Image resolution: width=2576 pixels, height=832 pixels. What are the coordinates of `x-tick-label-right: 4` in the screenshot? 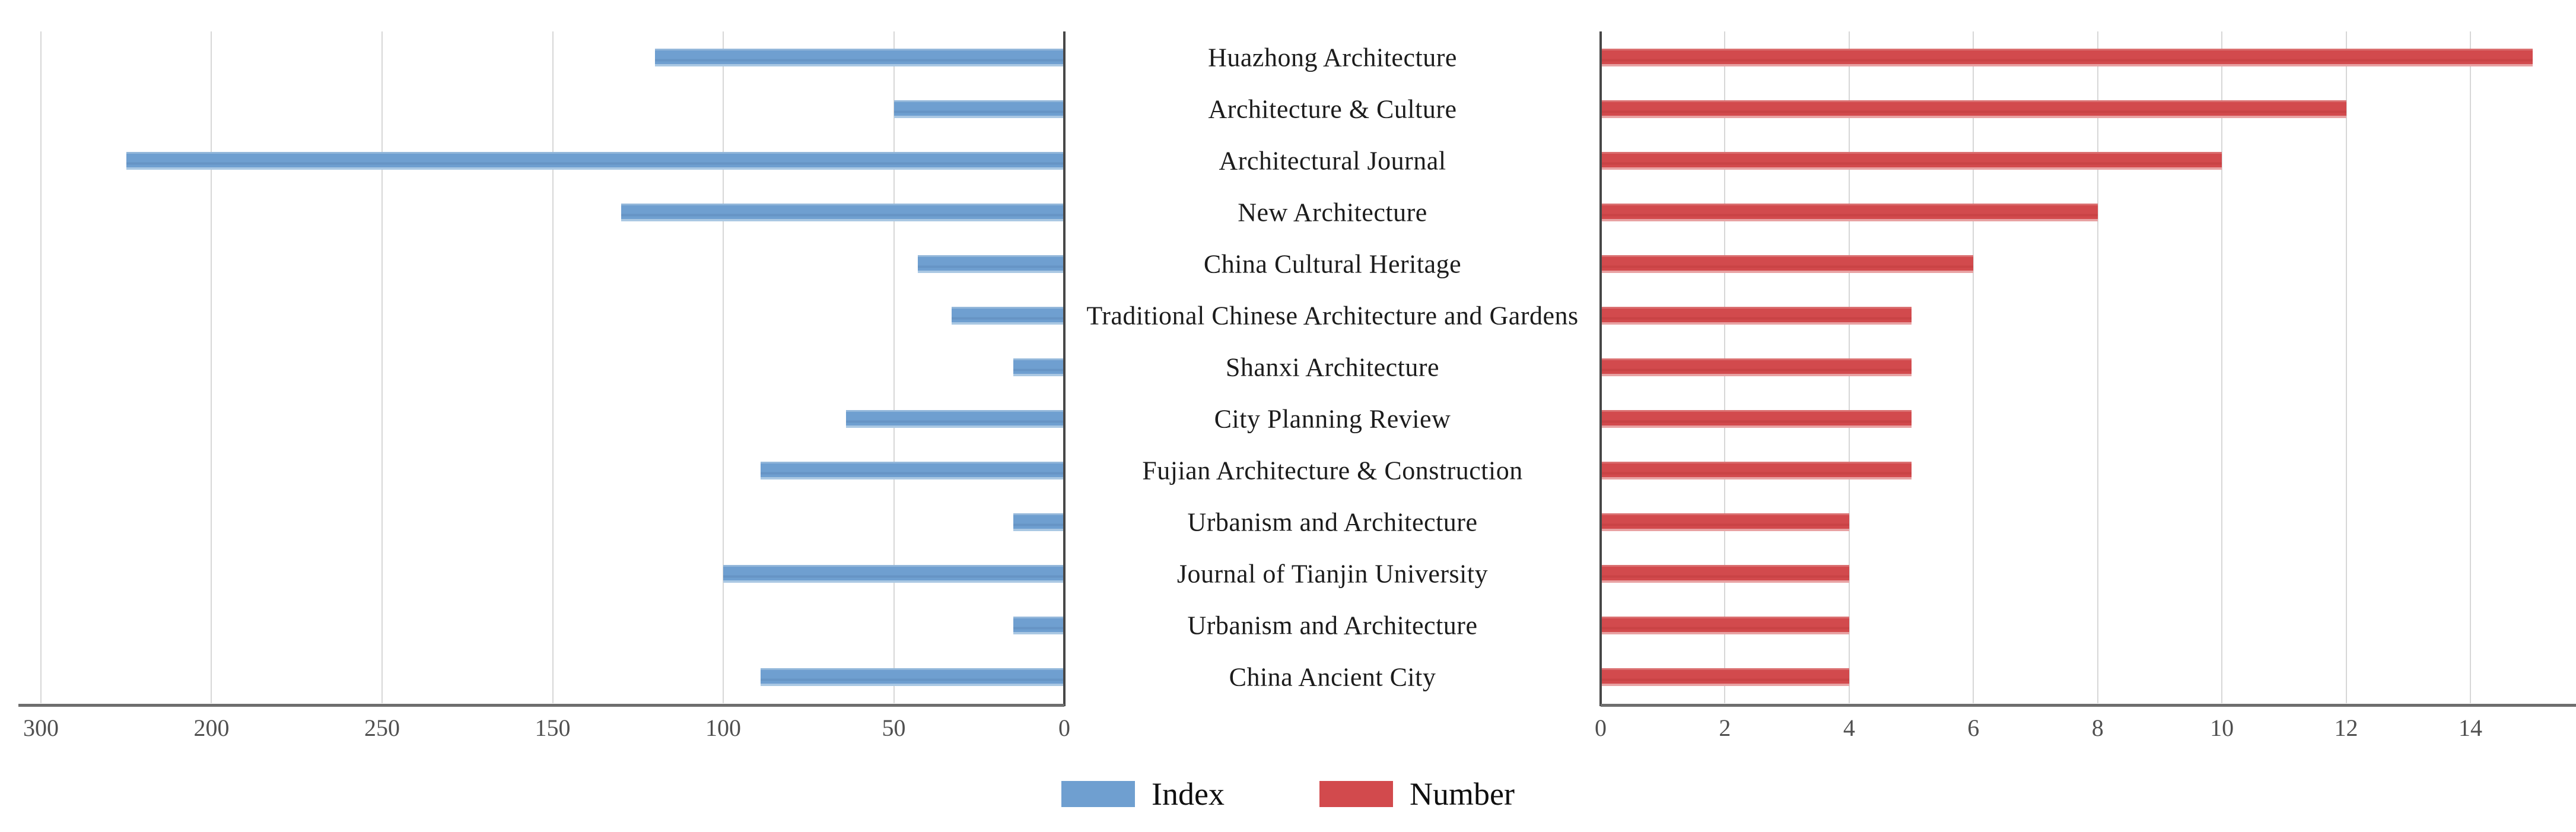 It's located at (1849, 727).